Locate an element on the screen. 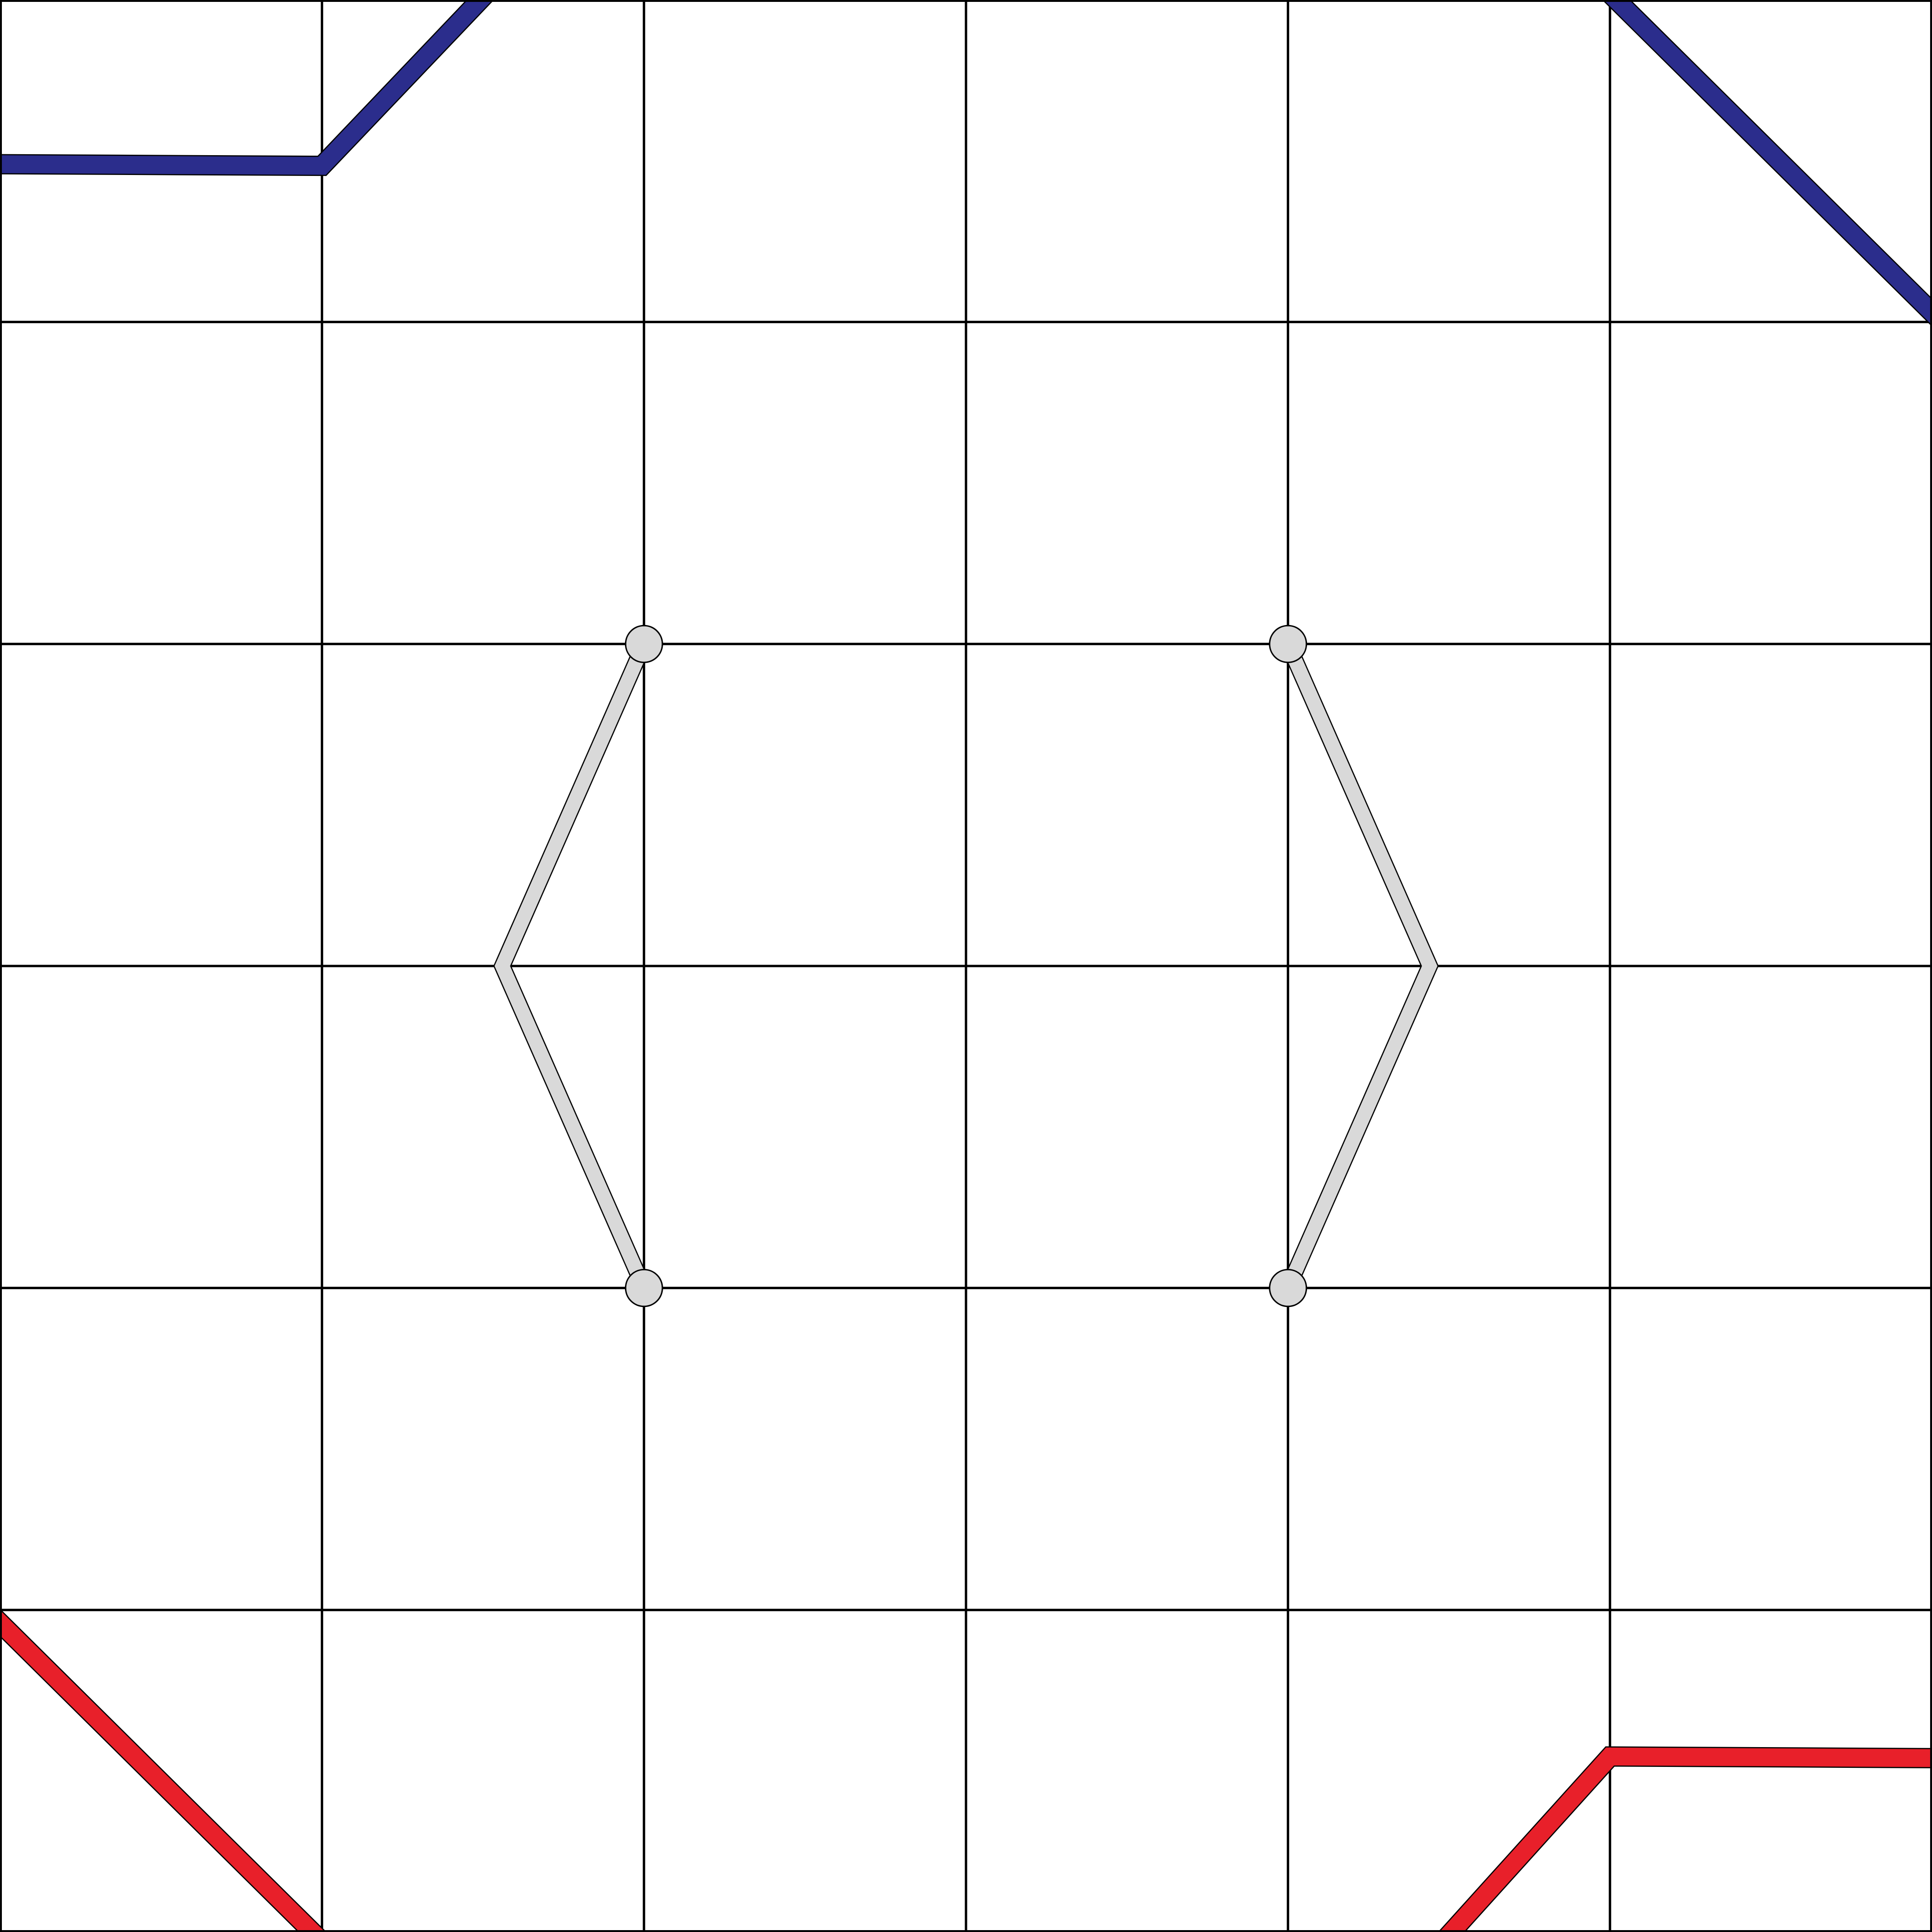  red-wall-bottom-right-fill is located at coordinates (1686, 1839).